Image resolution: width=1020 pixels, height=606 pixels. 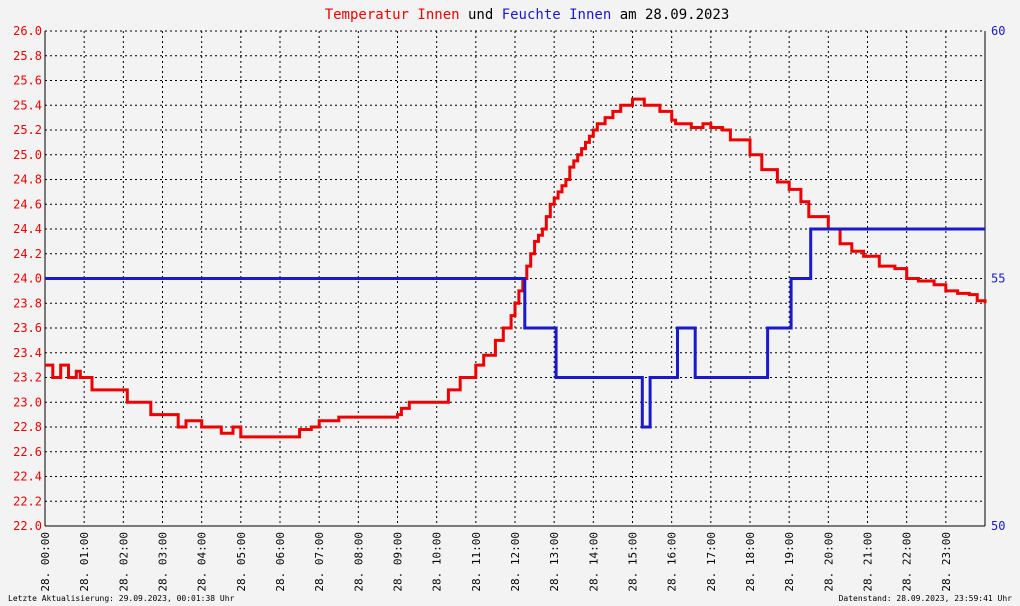 I want to click on y-left-tick-label: 22.8, so click(x=27, y=427).